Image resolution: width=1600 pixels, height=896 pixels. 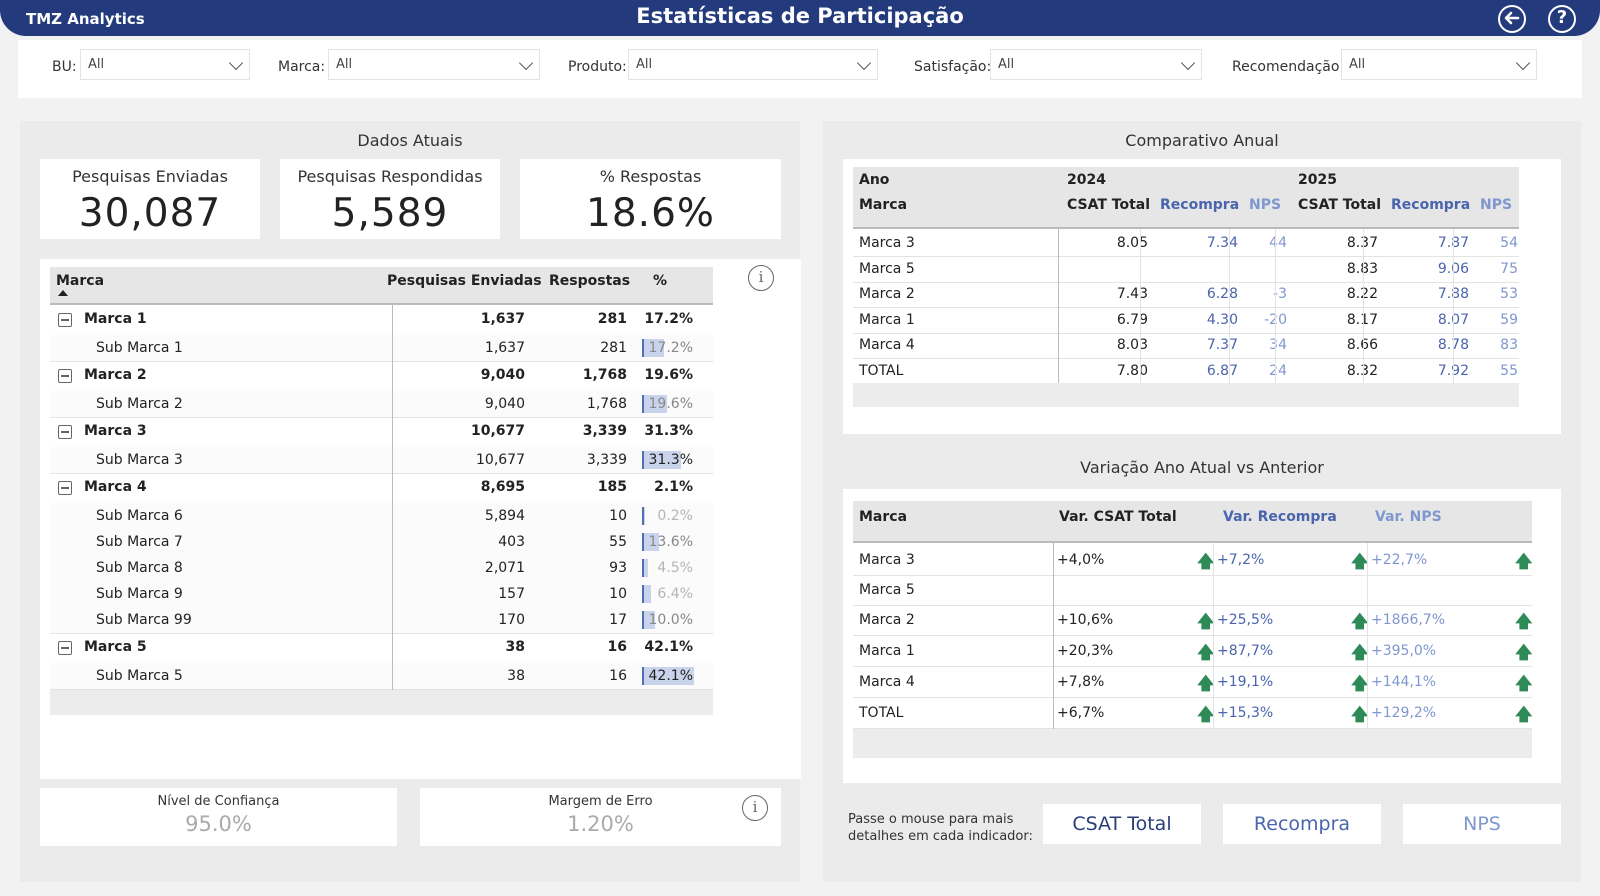 I want to click on table-row: Sub Marca 1 1,637 281 17.2%, so click(x=381, y=348).